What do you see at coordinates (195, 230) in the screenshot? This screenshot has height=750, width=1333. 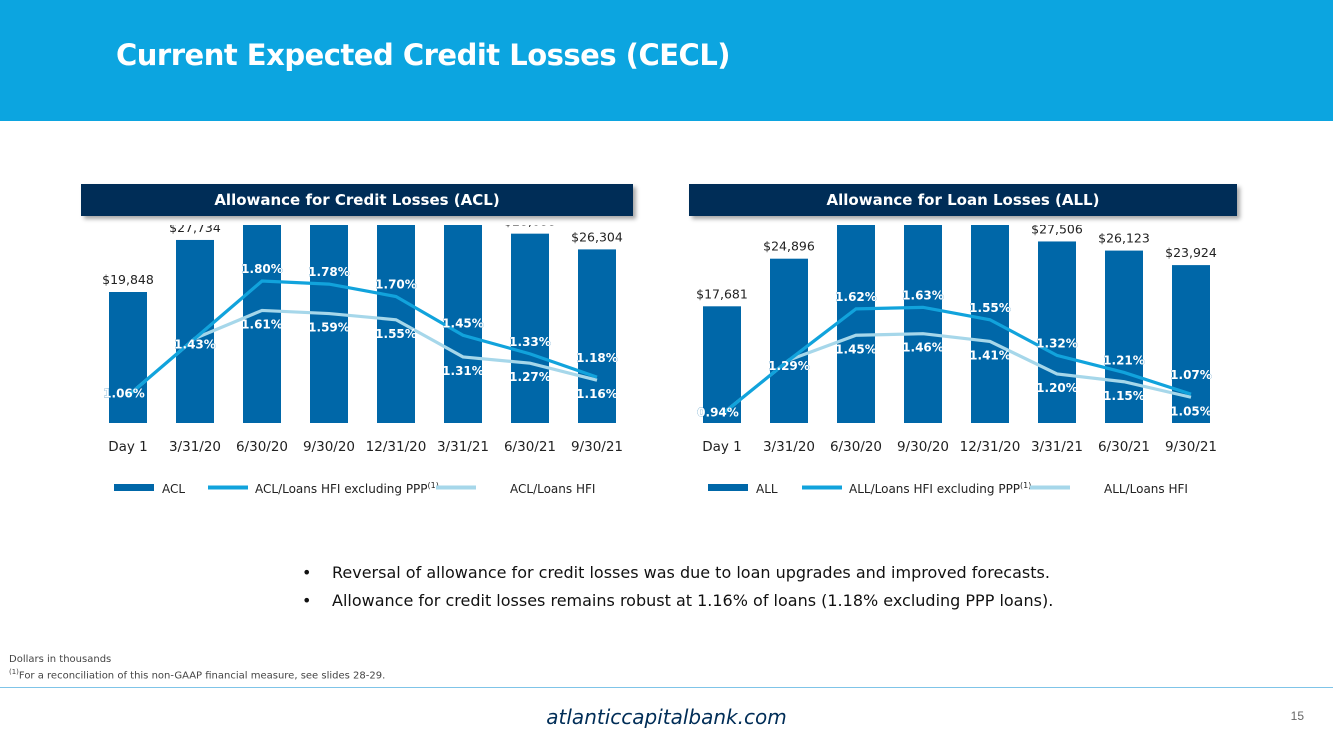 I see `acl-bar-label: $27,734` at bounding box center [195, 230].